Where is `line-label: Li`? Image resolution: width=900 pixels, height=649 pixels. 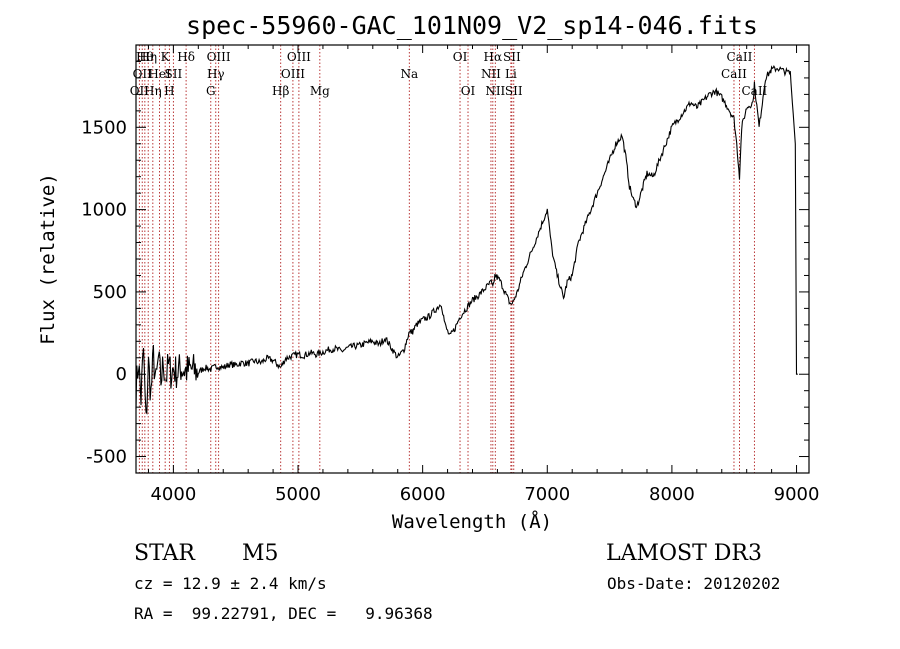
line-label: Li is located at coordinates (511, 74).